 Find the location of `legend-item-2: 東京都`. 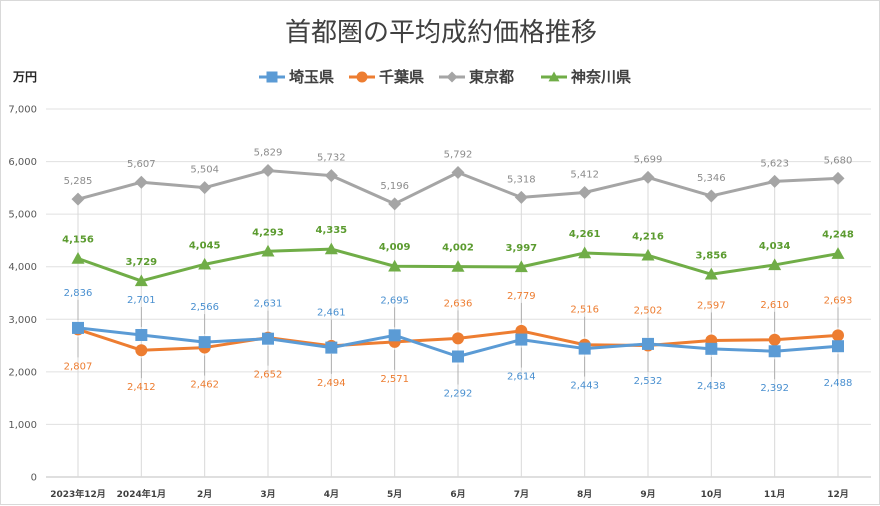

legend-item-2: 東京都 is located at coordinates (476, 77).